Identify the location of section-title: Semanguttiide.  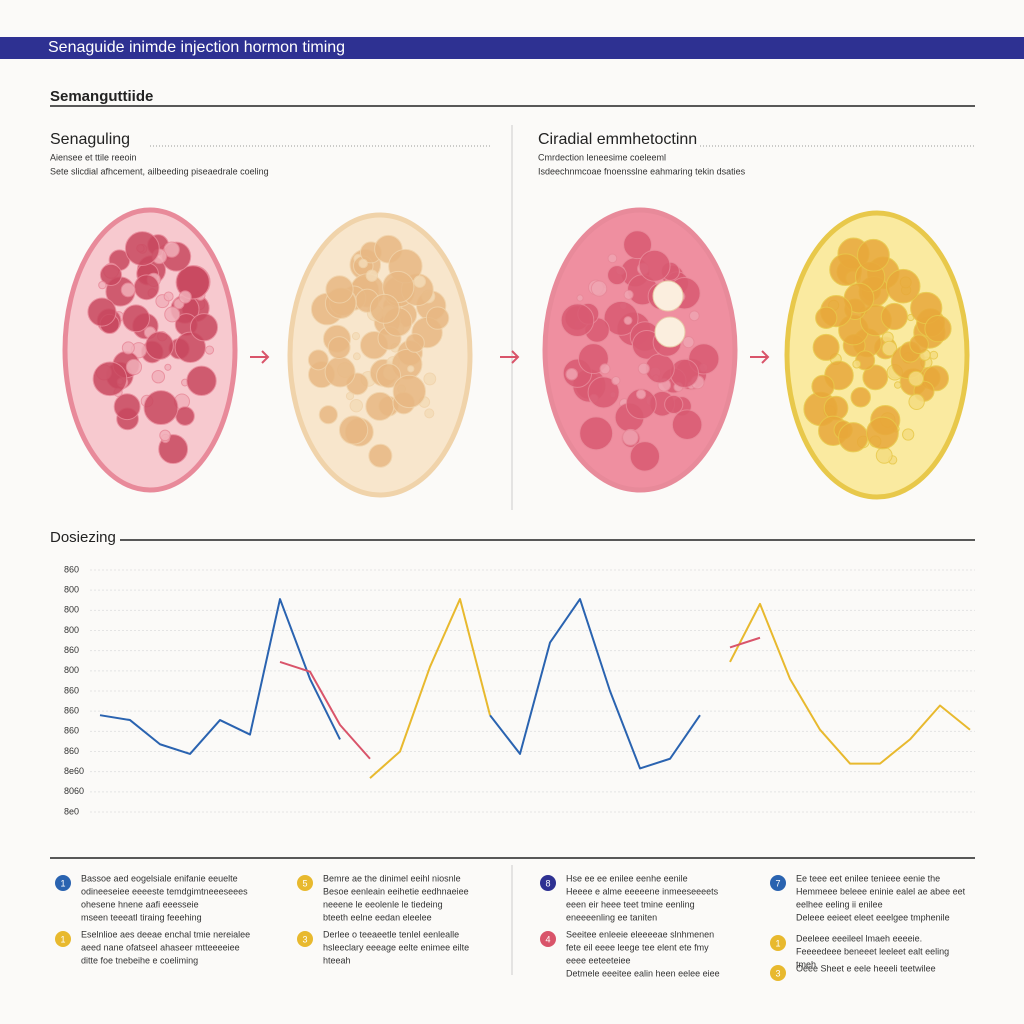
(101, 96).